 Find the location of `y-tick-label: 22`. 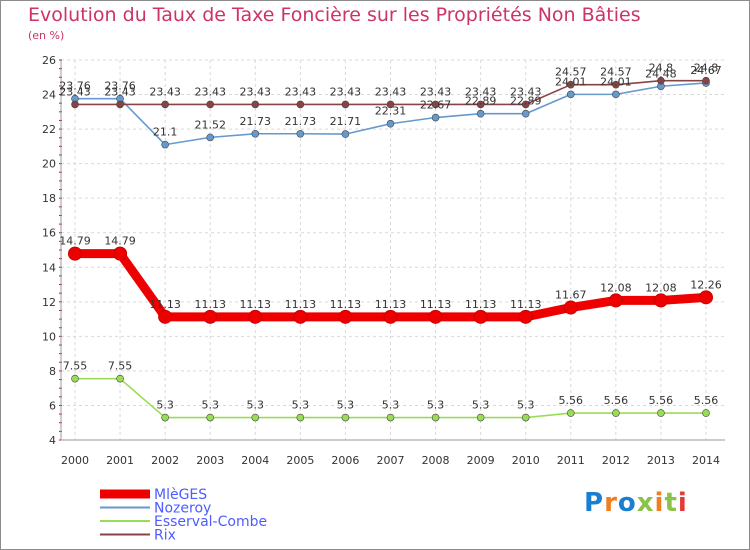

y-tick-label: 22 is located at coordinates (49, 129).